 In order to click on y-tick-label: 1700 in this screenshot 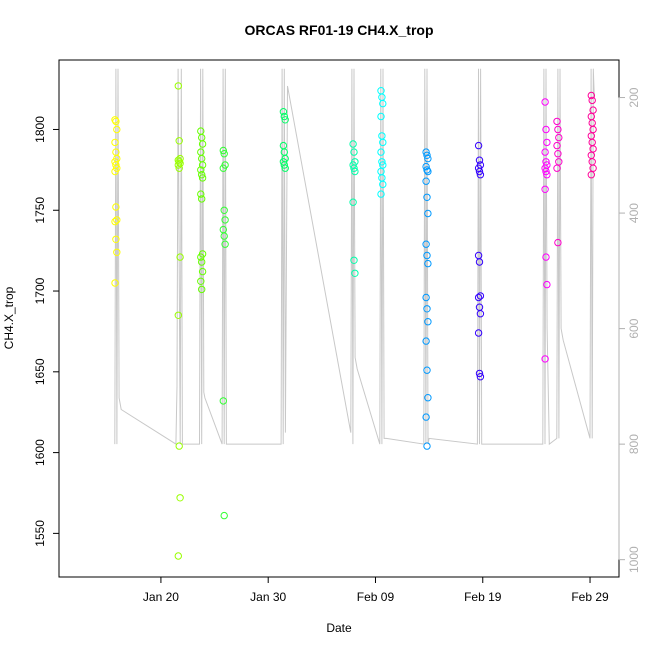, I will do `click(40, 290)`.